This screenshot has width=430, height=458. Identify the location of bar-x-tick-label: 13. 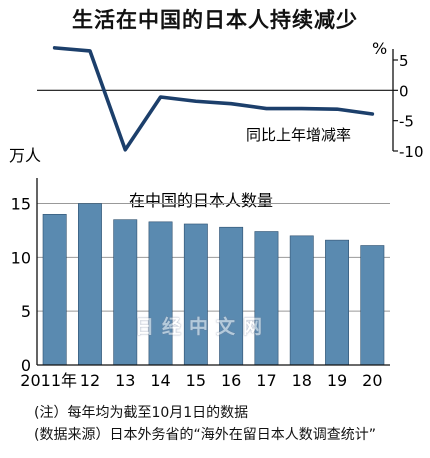
(125, 380).